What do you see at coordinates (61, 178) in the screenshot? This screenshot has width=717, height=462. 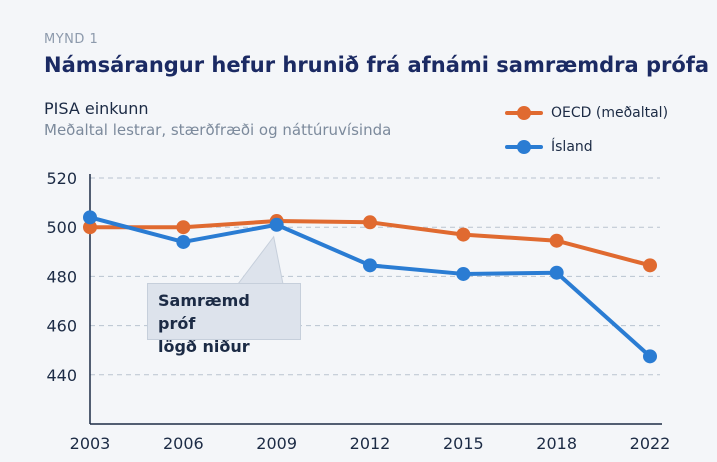 I see `y-tick-label: 520` at bounding box center [61, 178].